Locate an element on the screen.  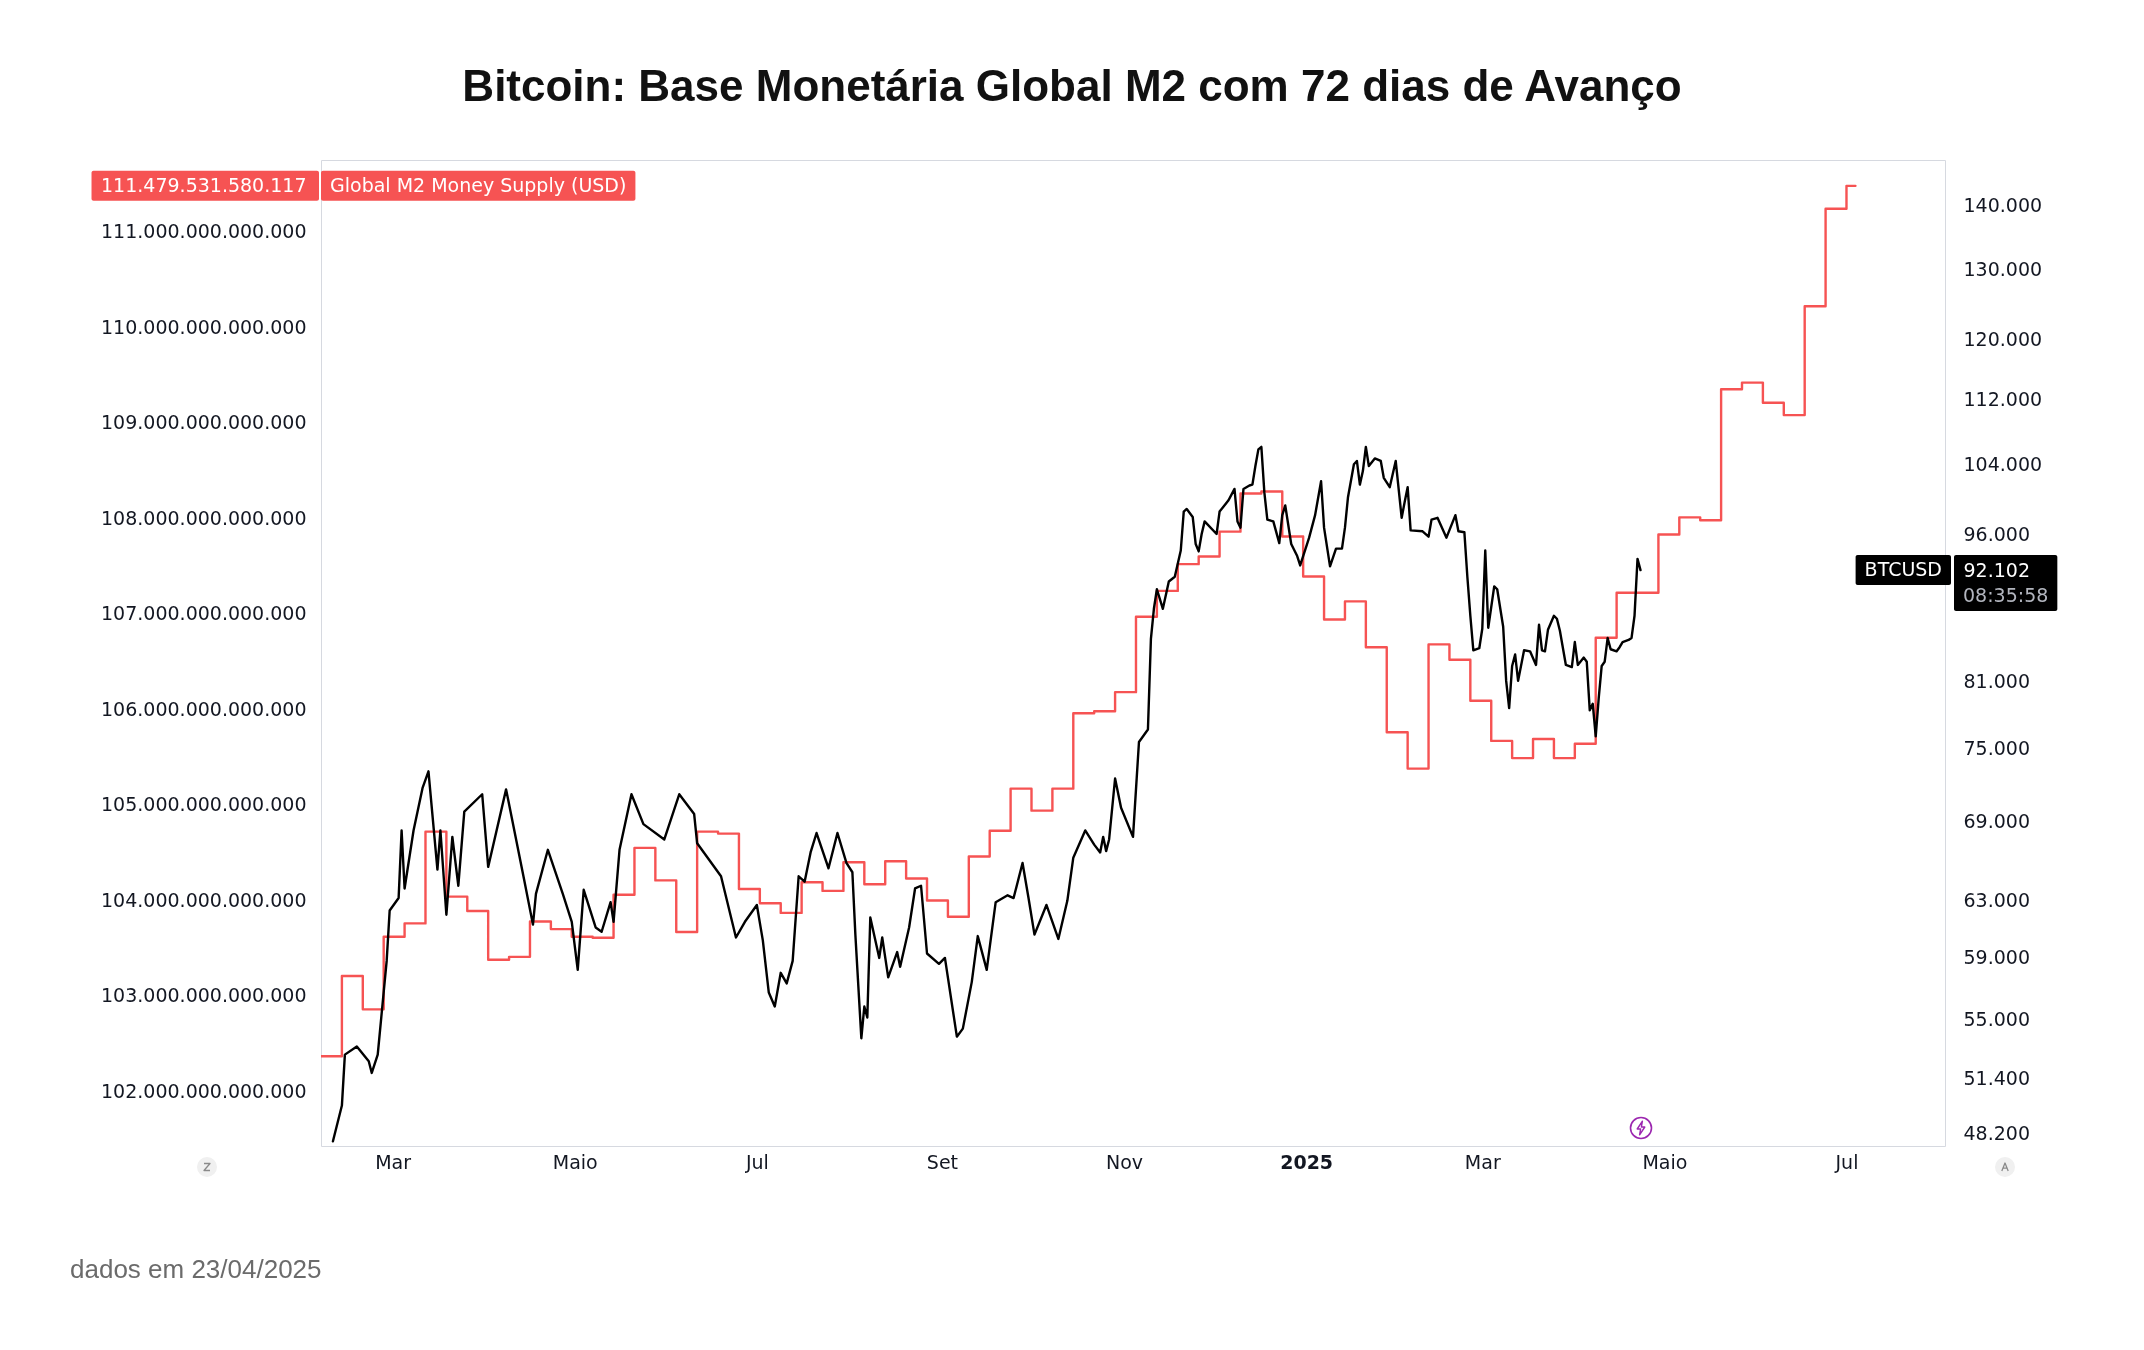
y-tick-label: 111.000.000.000.000 is located at coordinates (204, 231).